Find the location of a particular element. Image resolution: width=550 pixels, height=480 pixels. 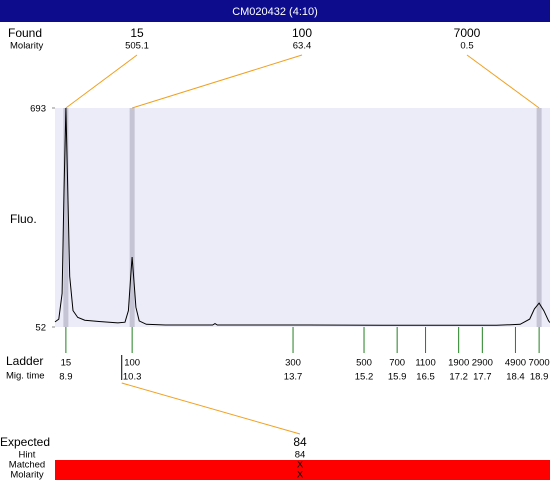

y-tick-label: 52 is located at coordinates (40, 328).